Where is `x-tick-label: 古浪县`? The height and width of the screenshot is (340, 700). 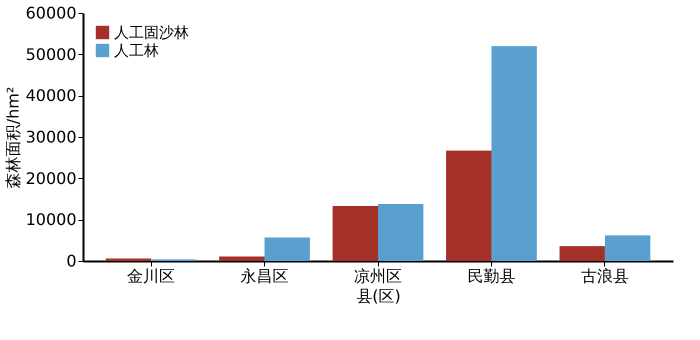 x-tick-label: 古浪县 is located at coordinates (604, 276).